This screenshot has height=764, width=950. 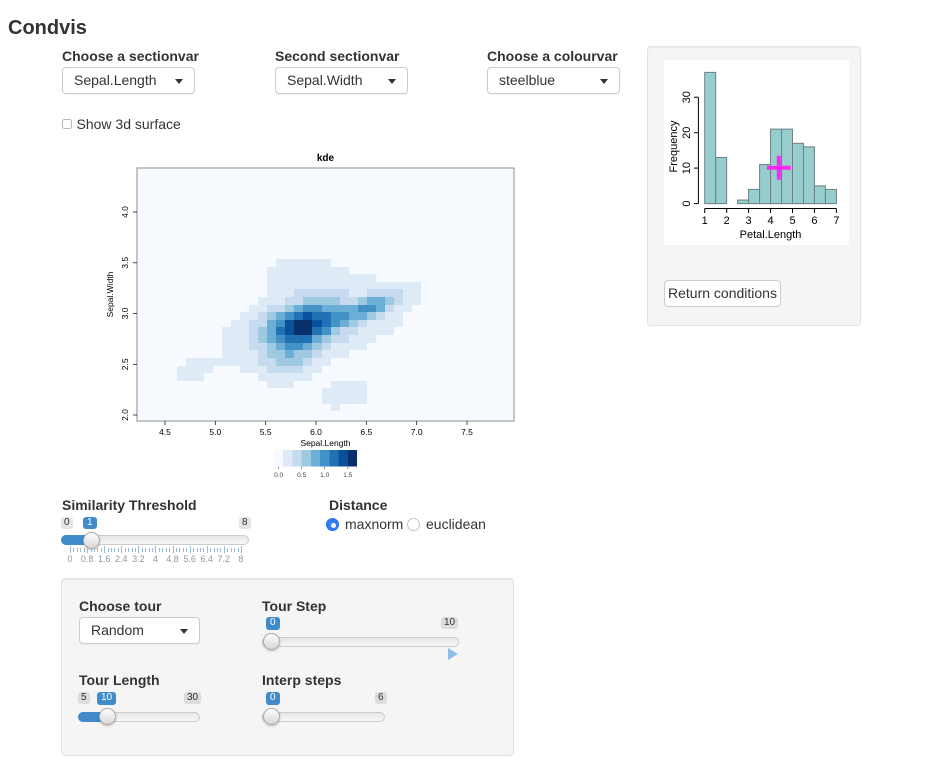 What do you see at coordinates (366, 432) in the screenshot?
I see `svg-text: 6.5` at bounding box center [366, 432].